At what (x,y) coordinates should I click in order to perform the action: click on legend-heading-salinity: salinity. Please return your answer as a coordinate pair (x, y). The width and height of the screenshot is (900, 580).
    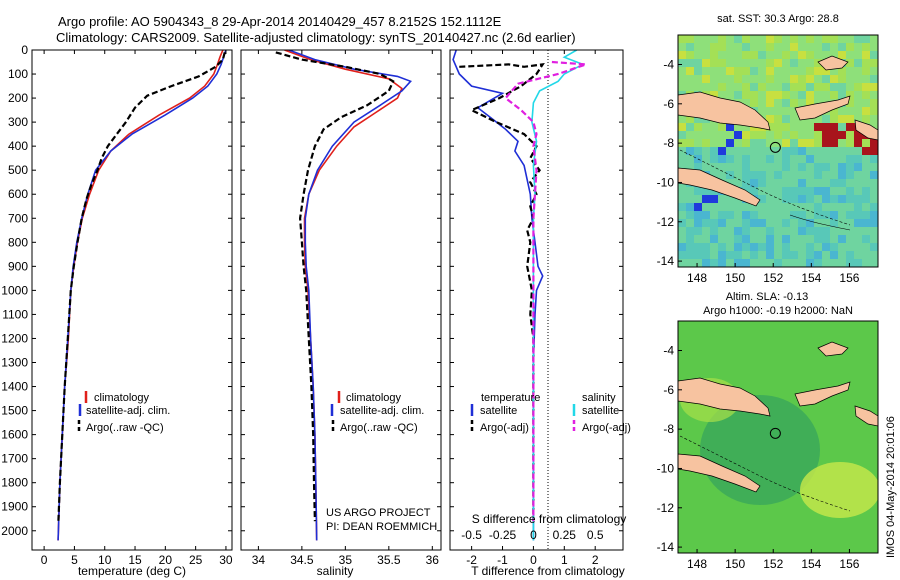
    Looking at the image, I should click on (599, 398).